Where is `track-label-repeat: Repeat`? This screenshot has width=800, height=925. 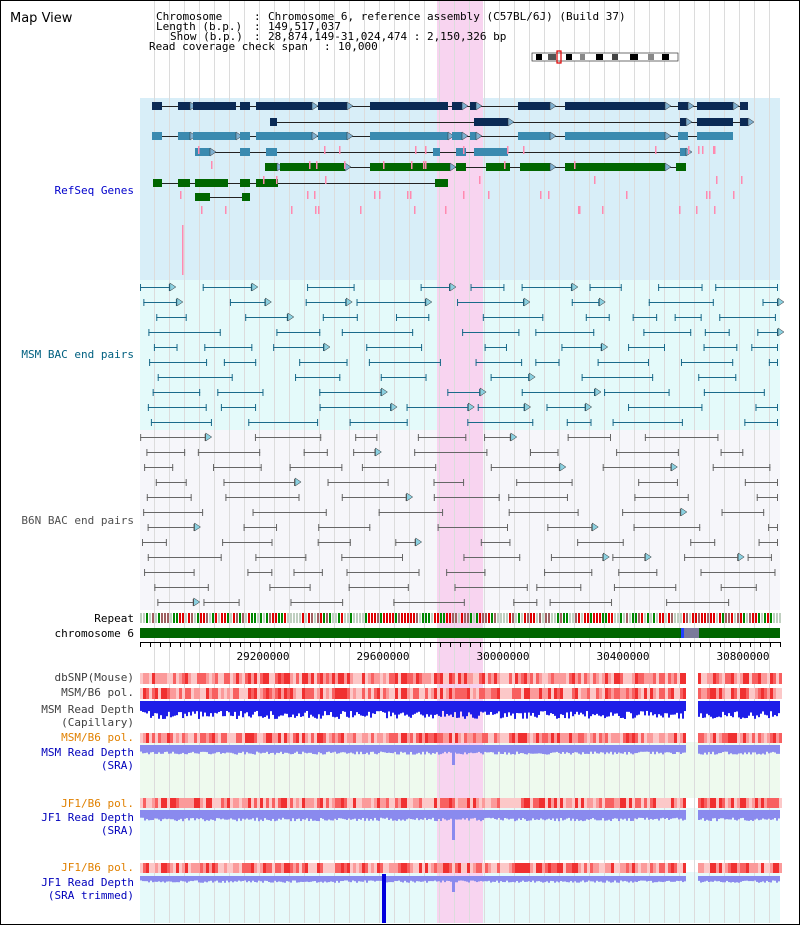
track-label-repeat: Repeat is located at coordinates (114, 618).